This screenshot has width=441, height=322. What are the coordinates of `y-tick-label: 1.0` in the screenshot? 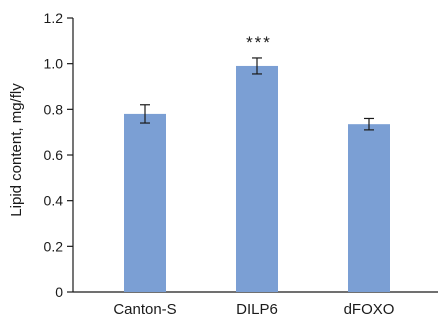 It's located at (54, 64).